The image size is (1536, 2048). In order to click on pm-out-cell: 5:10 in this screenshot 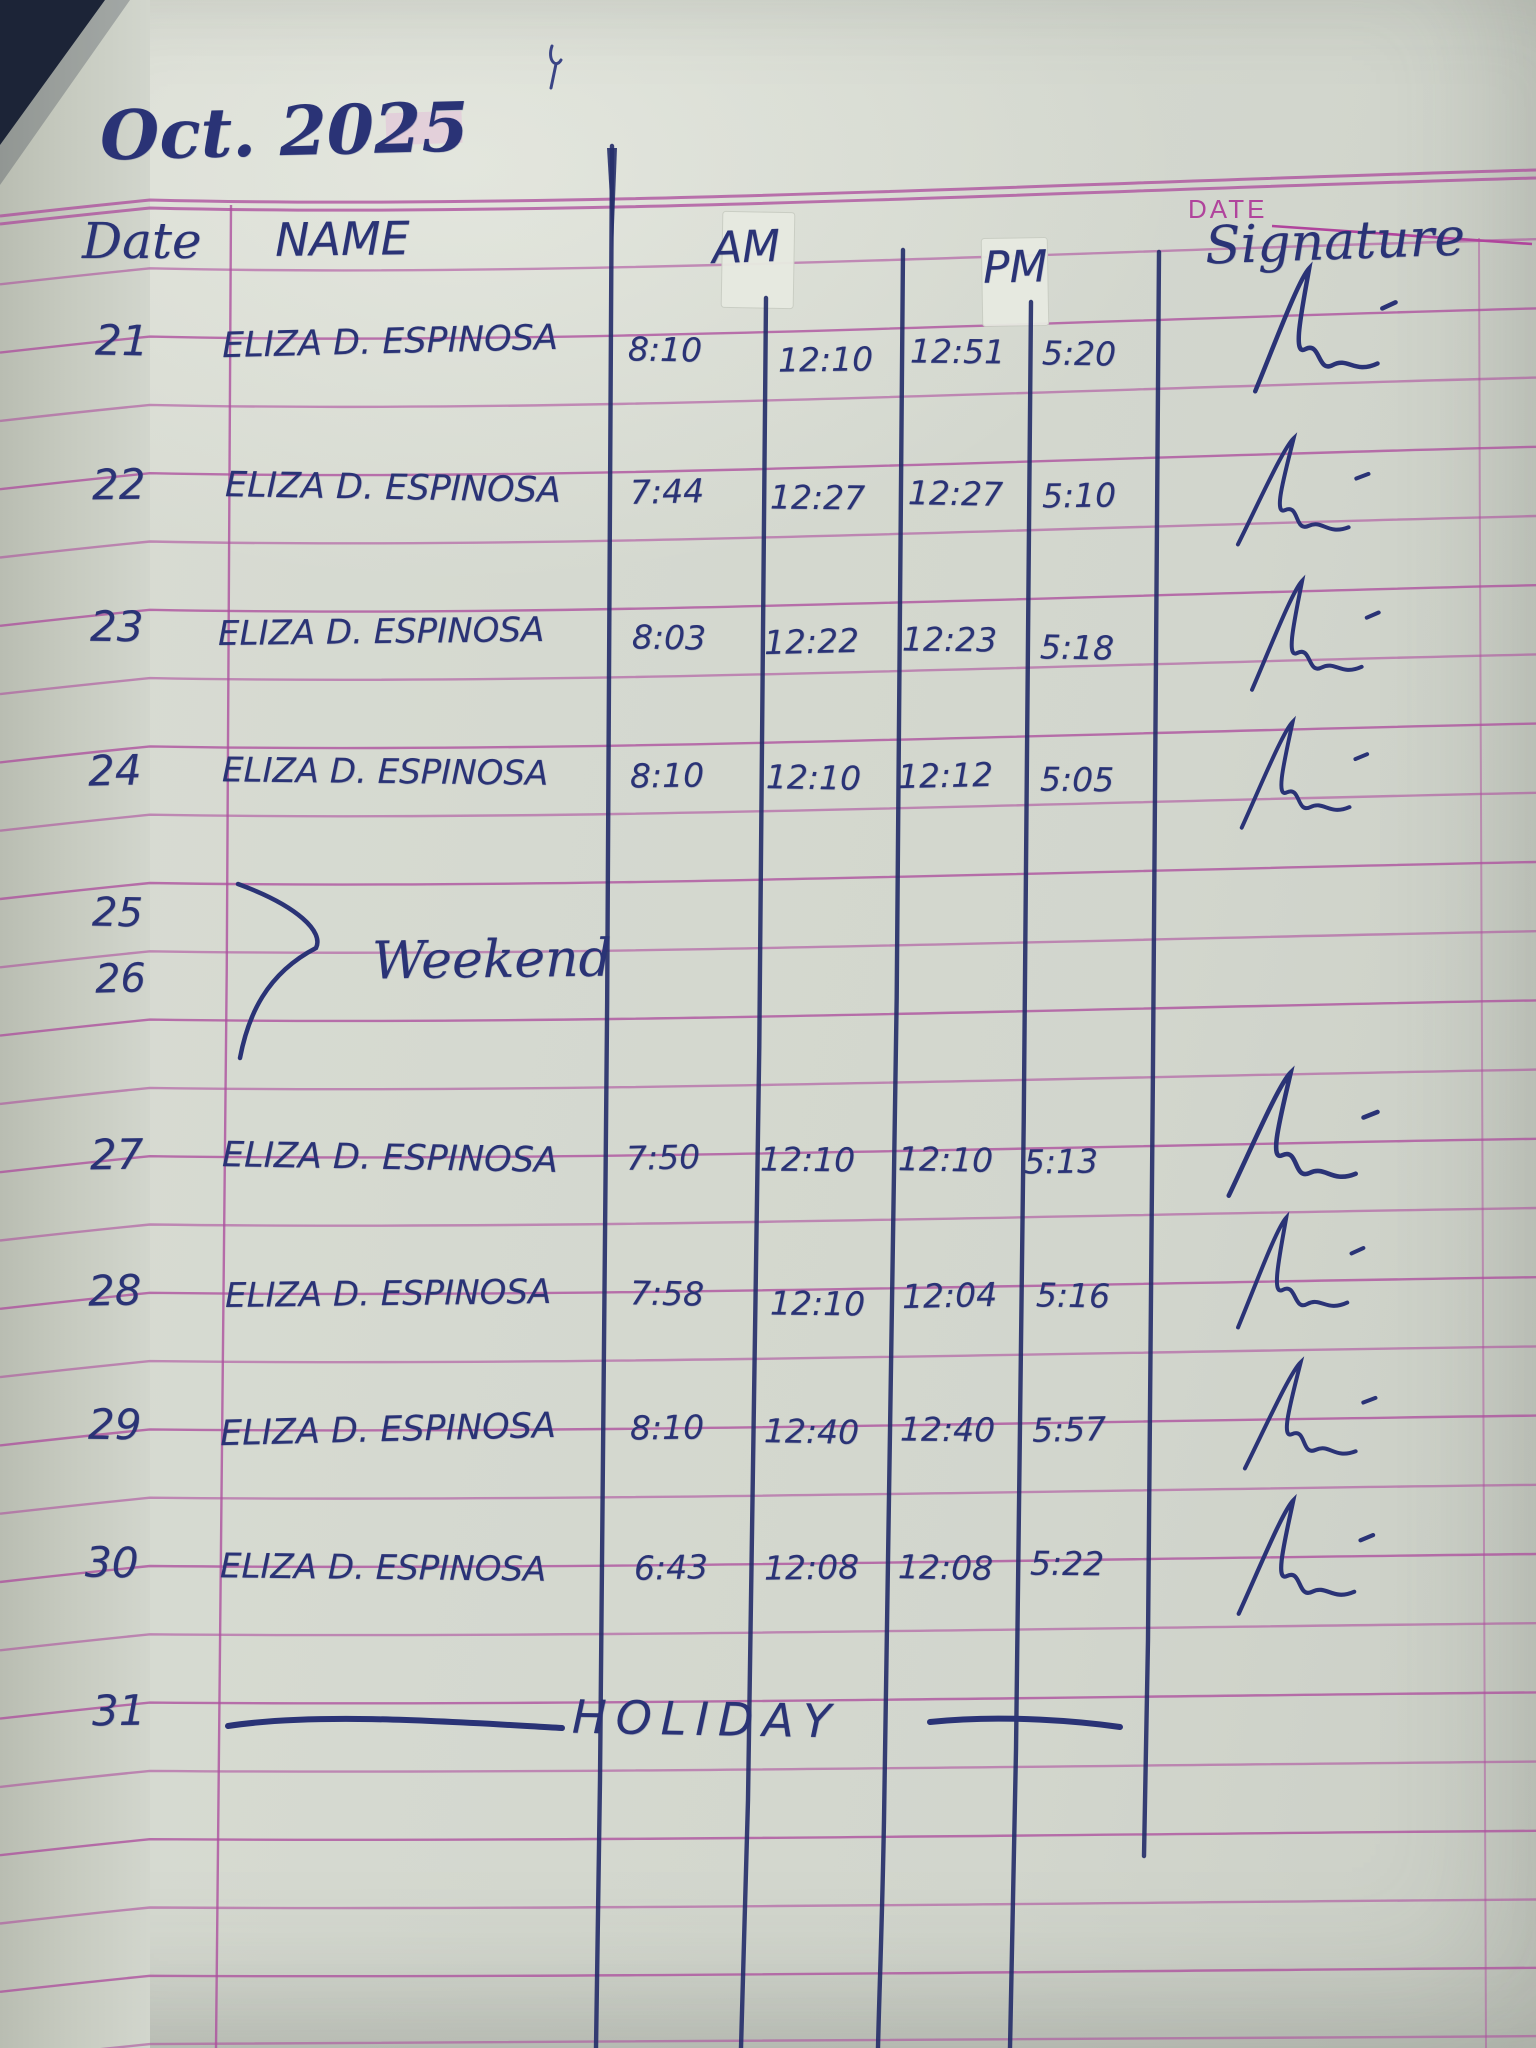, I will do `click(1079, 495)`.